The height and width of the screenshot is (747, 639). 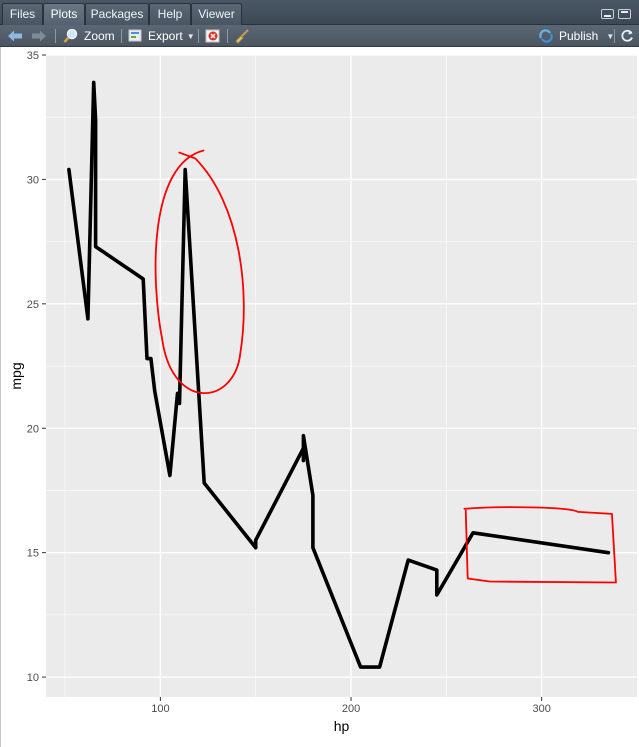 What do you see at coordinates (16, 375) in the screenshot?
I see `y-axis-title: mpg` at bounding box center [16, 375].